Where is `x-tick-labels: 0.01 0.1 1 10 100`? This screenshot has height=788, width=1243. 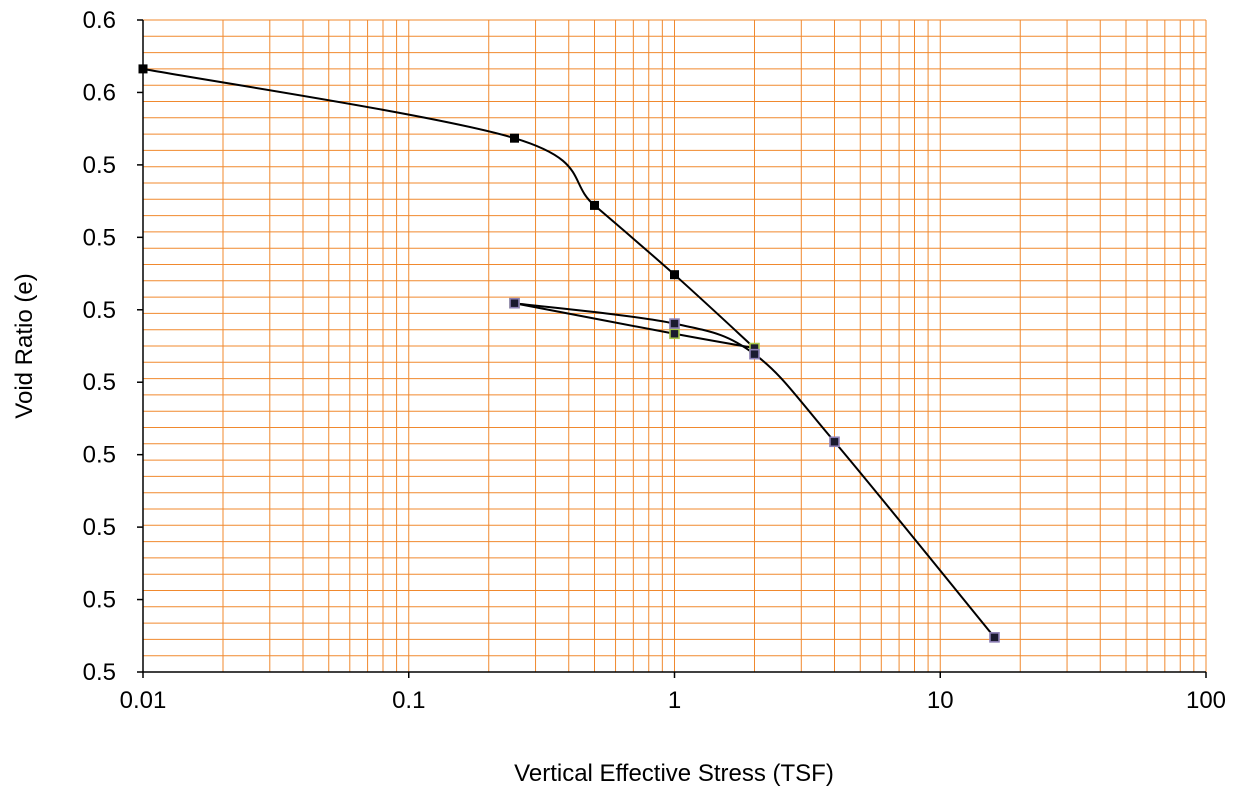 x-tick-labels: 0.01 0.1 1 10 100 is located at coordinates (673, 693).